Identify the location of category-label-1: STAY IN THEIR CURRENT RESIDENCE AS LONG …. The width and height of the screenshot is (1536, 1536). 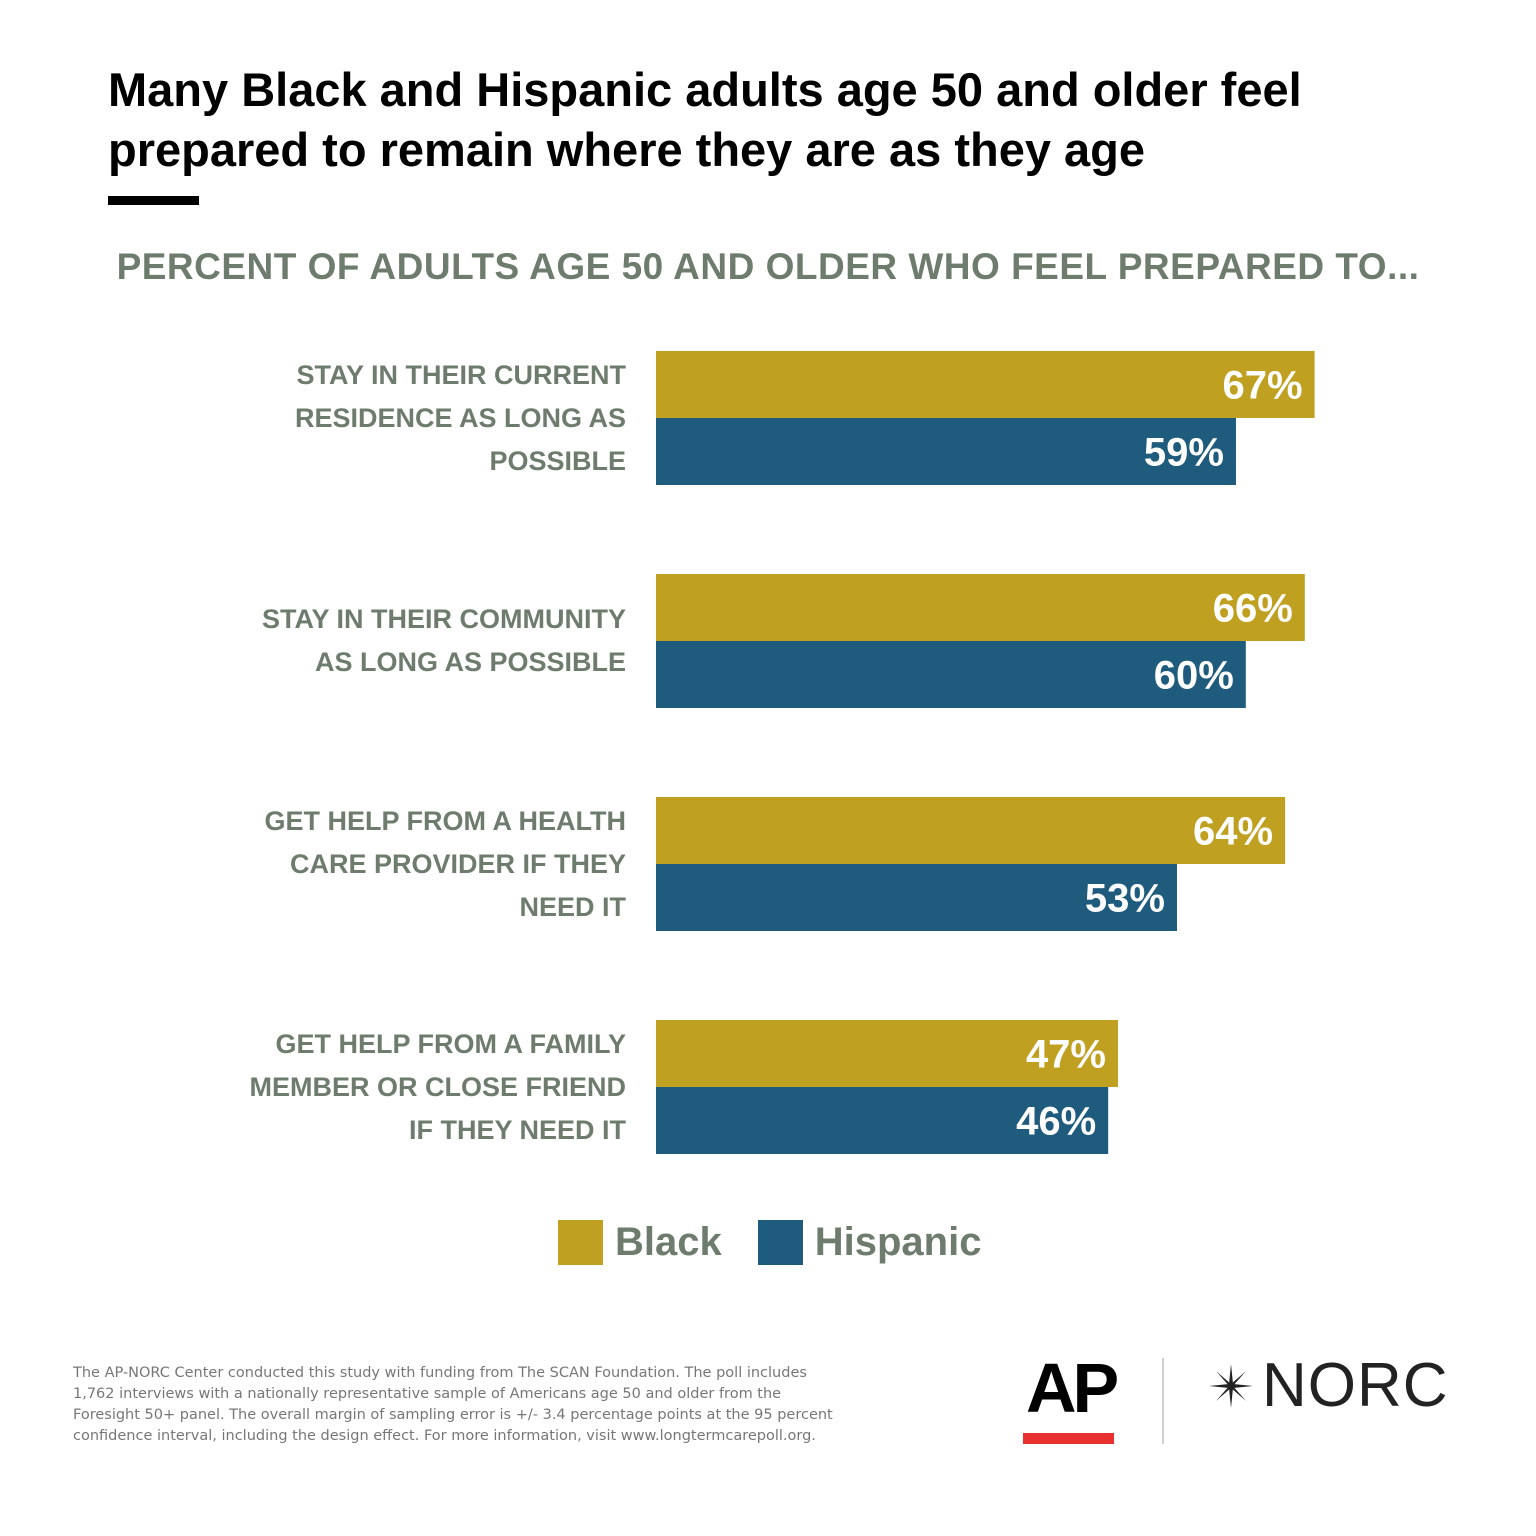
(460, 417).